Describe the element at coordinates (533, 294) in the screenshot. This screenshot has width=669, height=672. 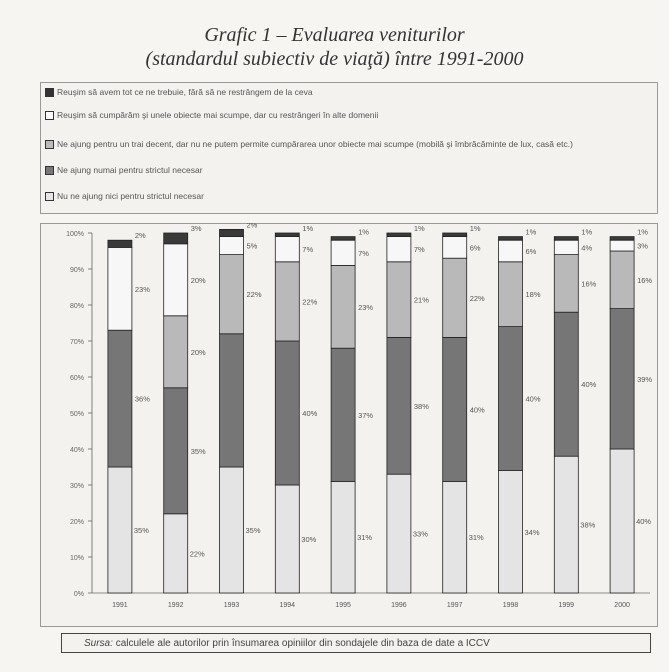
I see `data-label: 18%` at that location.